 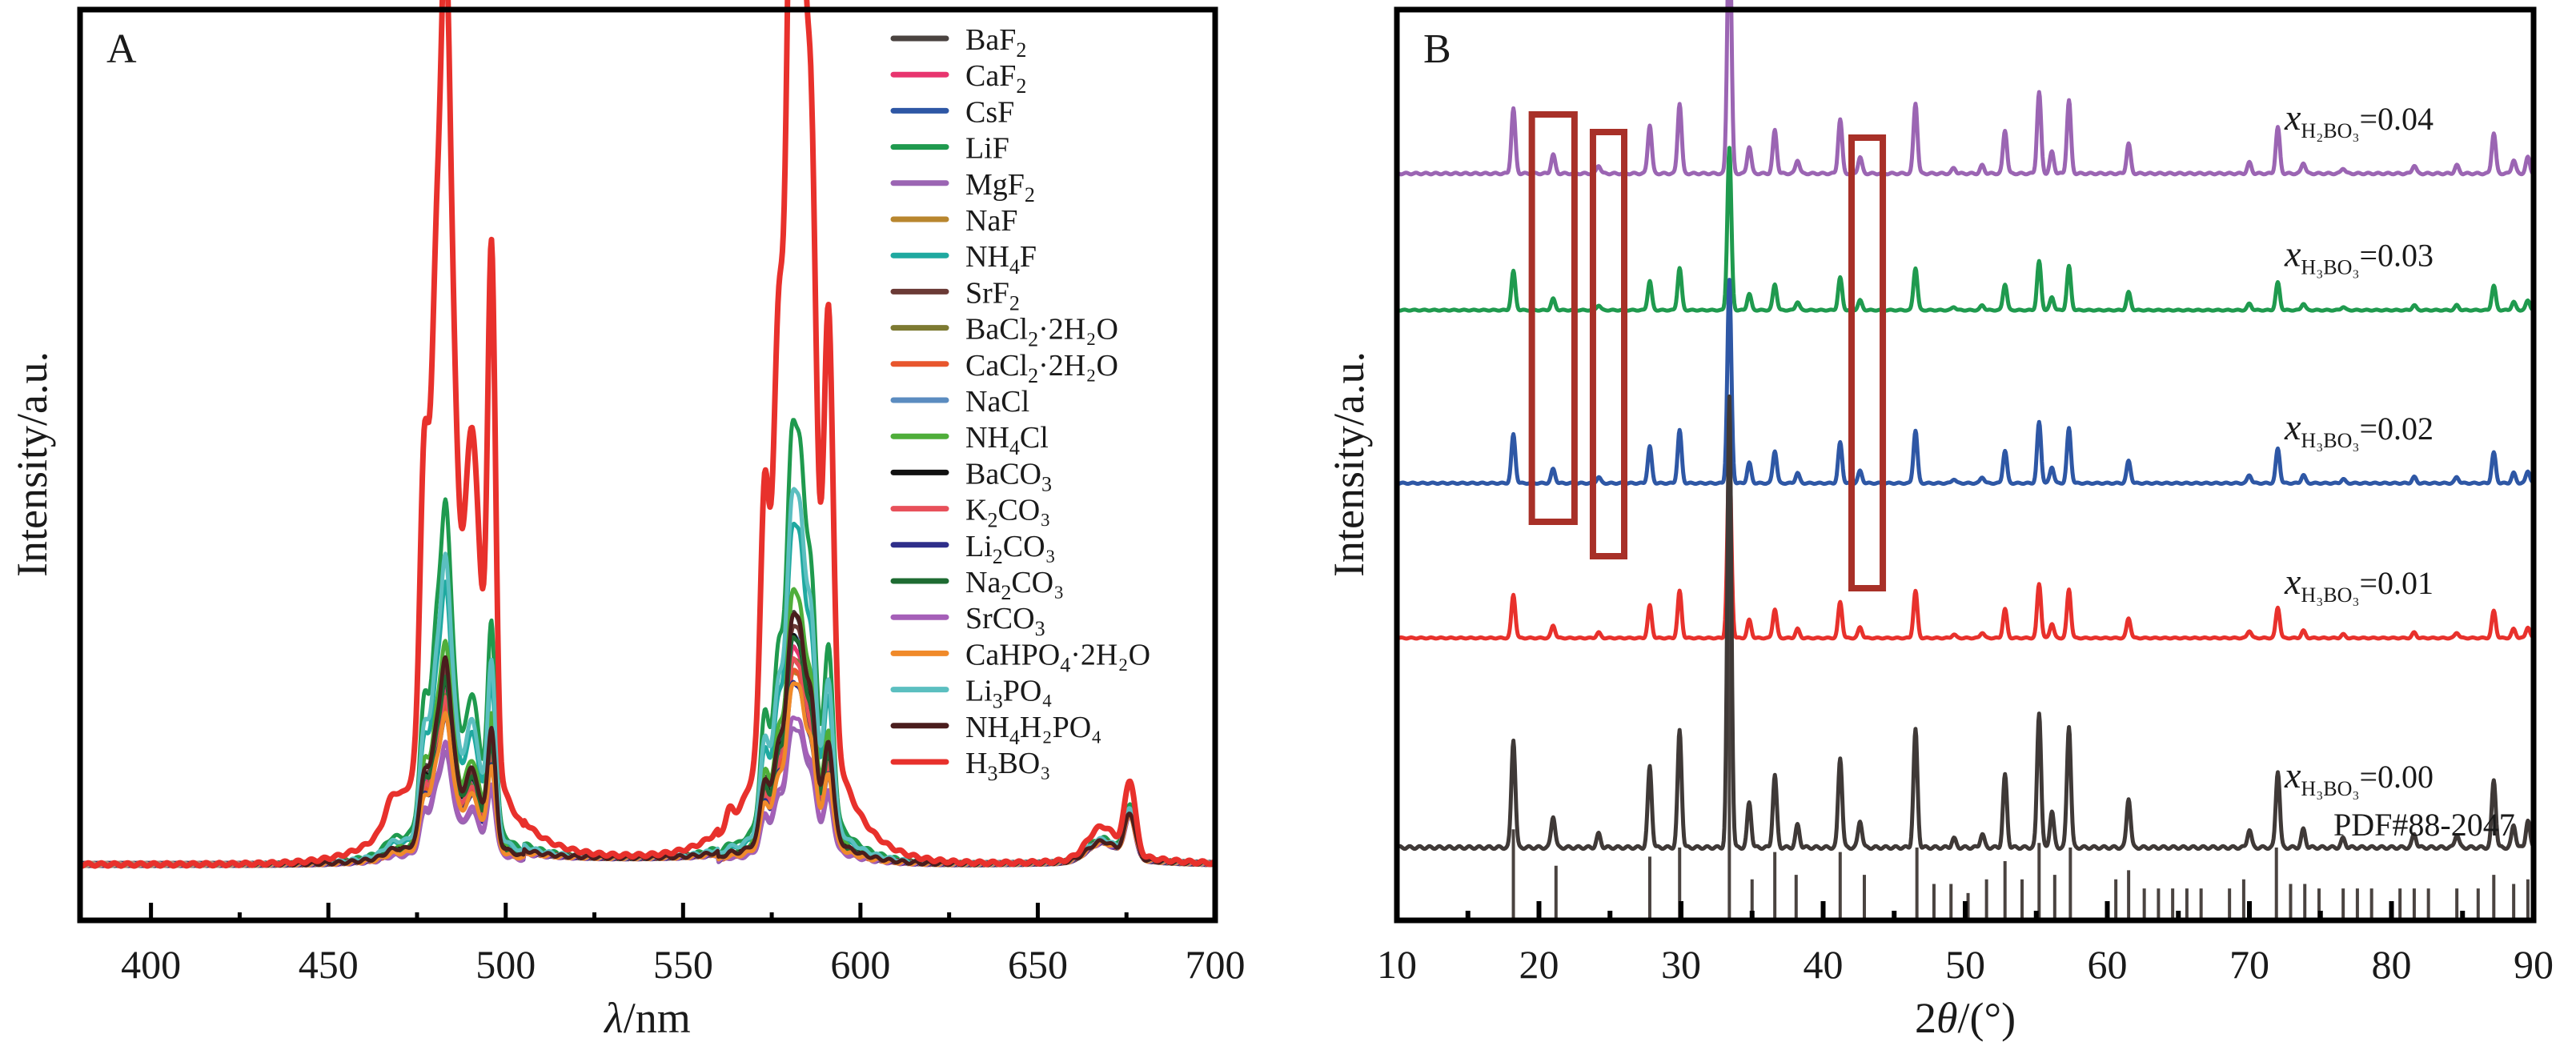 What do you see at coordinates (954, 221) in the screenshot?
I see `legend-item: NaF` at bounding box center [954, 221].